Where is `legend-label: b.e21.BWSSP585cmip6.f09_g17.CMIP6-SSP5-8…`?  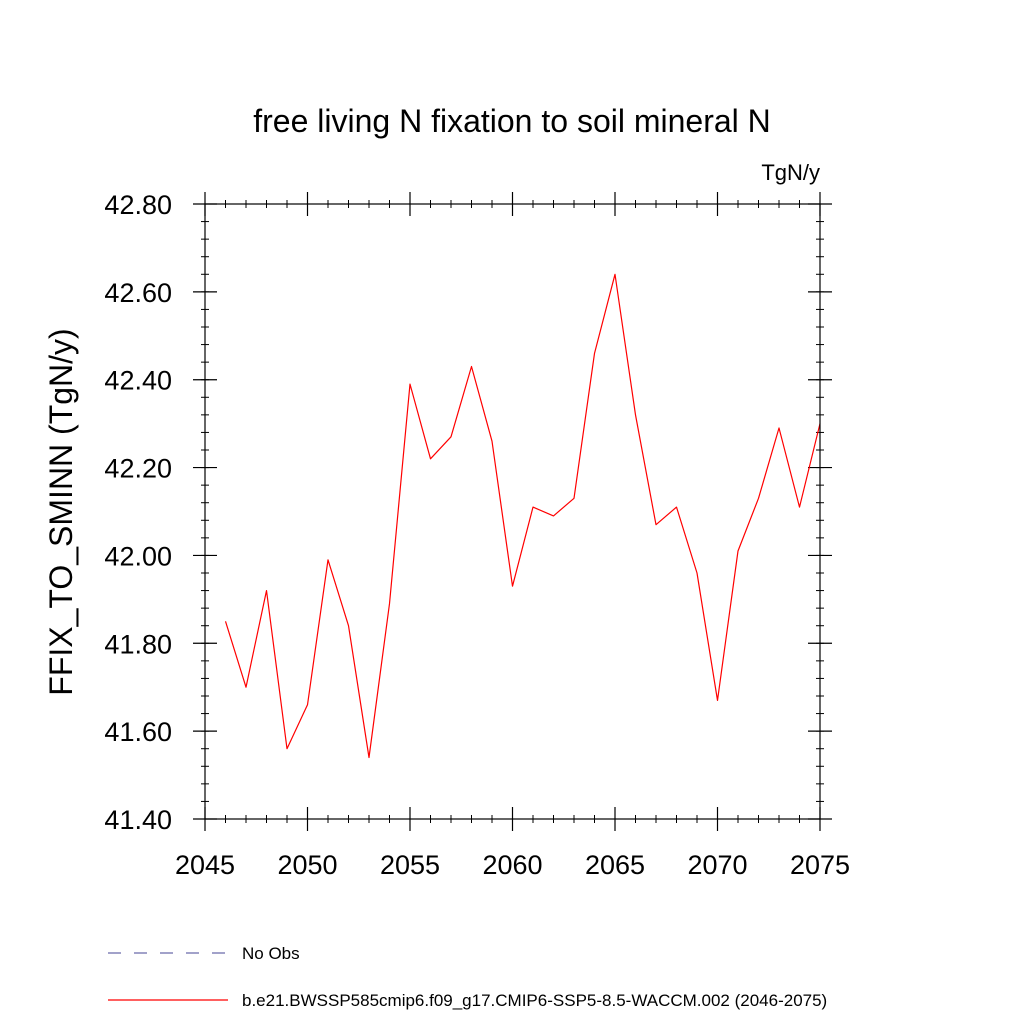
legend-label: b.e21.BWSSP585cmip6.f09_g17.CMIP6-SSP5-8… is located at coordinates (534, 1000).